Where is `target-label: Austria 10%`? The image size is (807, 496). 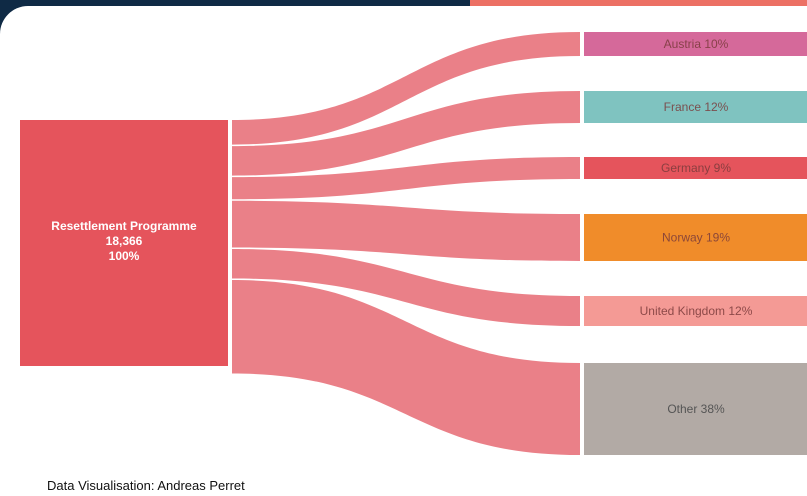 target-label: Austria 10% is located at coordinates (696, 44).